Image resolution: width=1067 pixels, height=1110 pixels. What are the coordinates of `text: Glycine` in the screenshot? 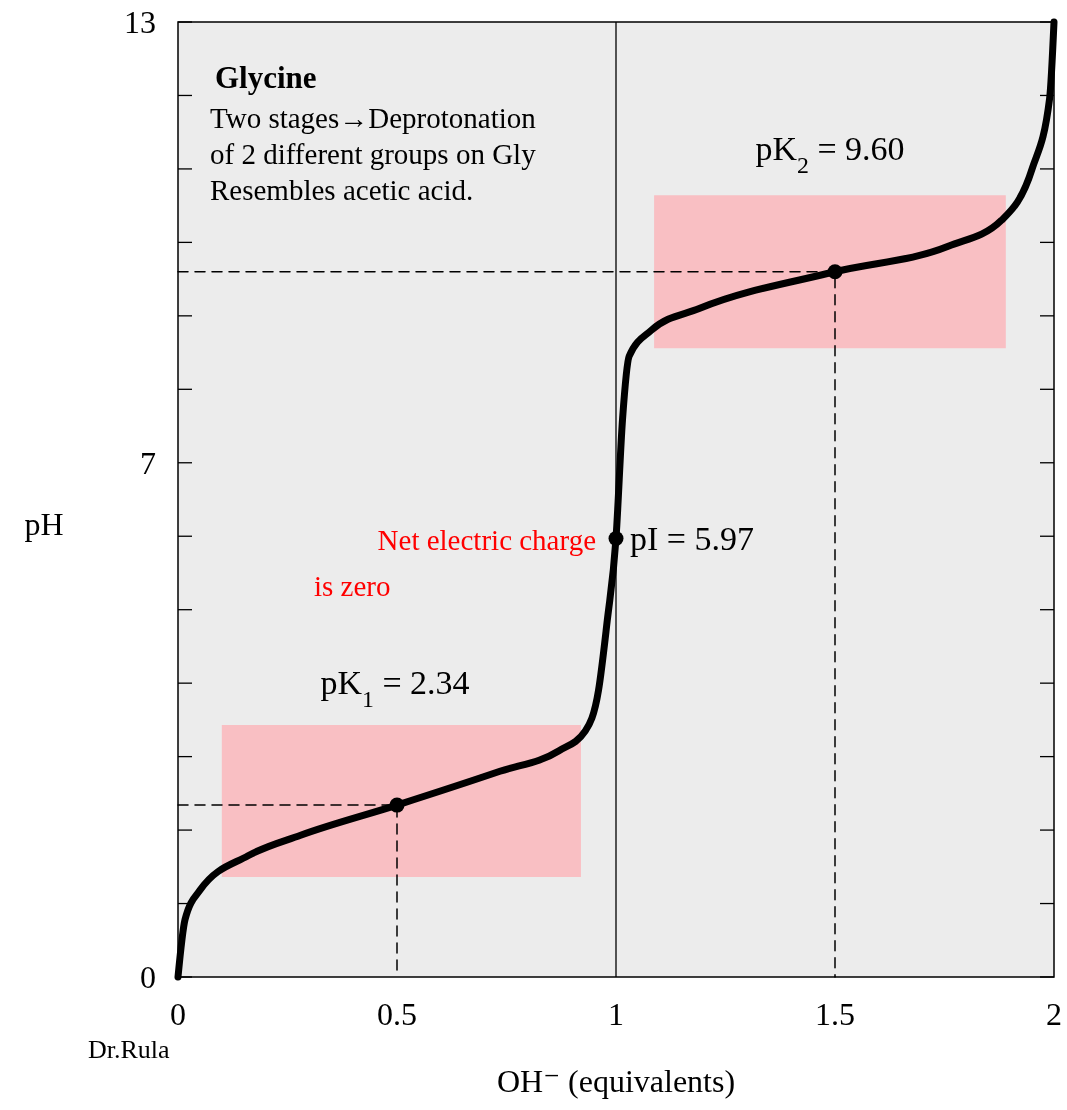 It's located at (266, 77).